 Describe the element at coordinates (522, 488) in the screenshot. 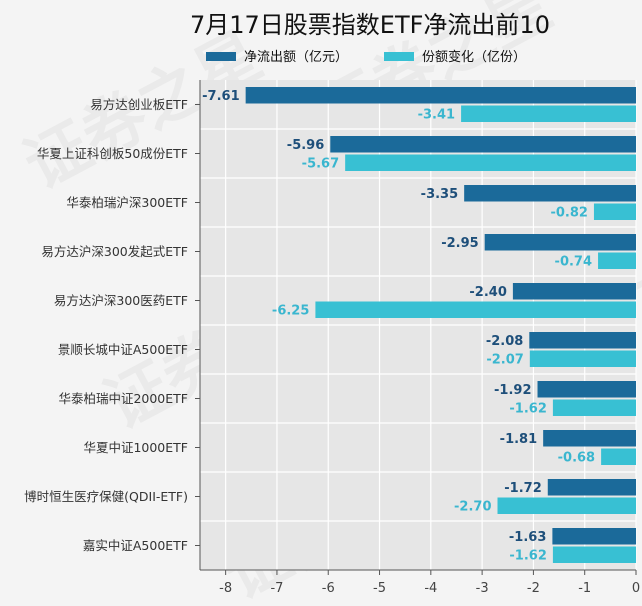

I see `data-label-net-outflow: -1.72` at that location.